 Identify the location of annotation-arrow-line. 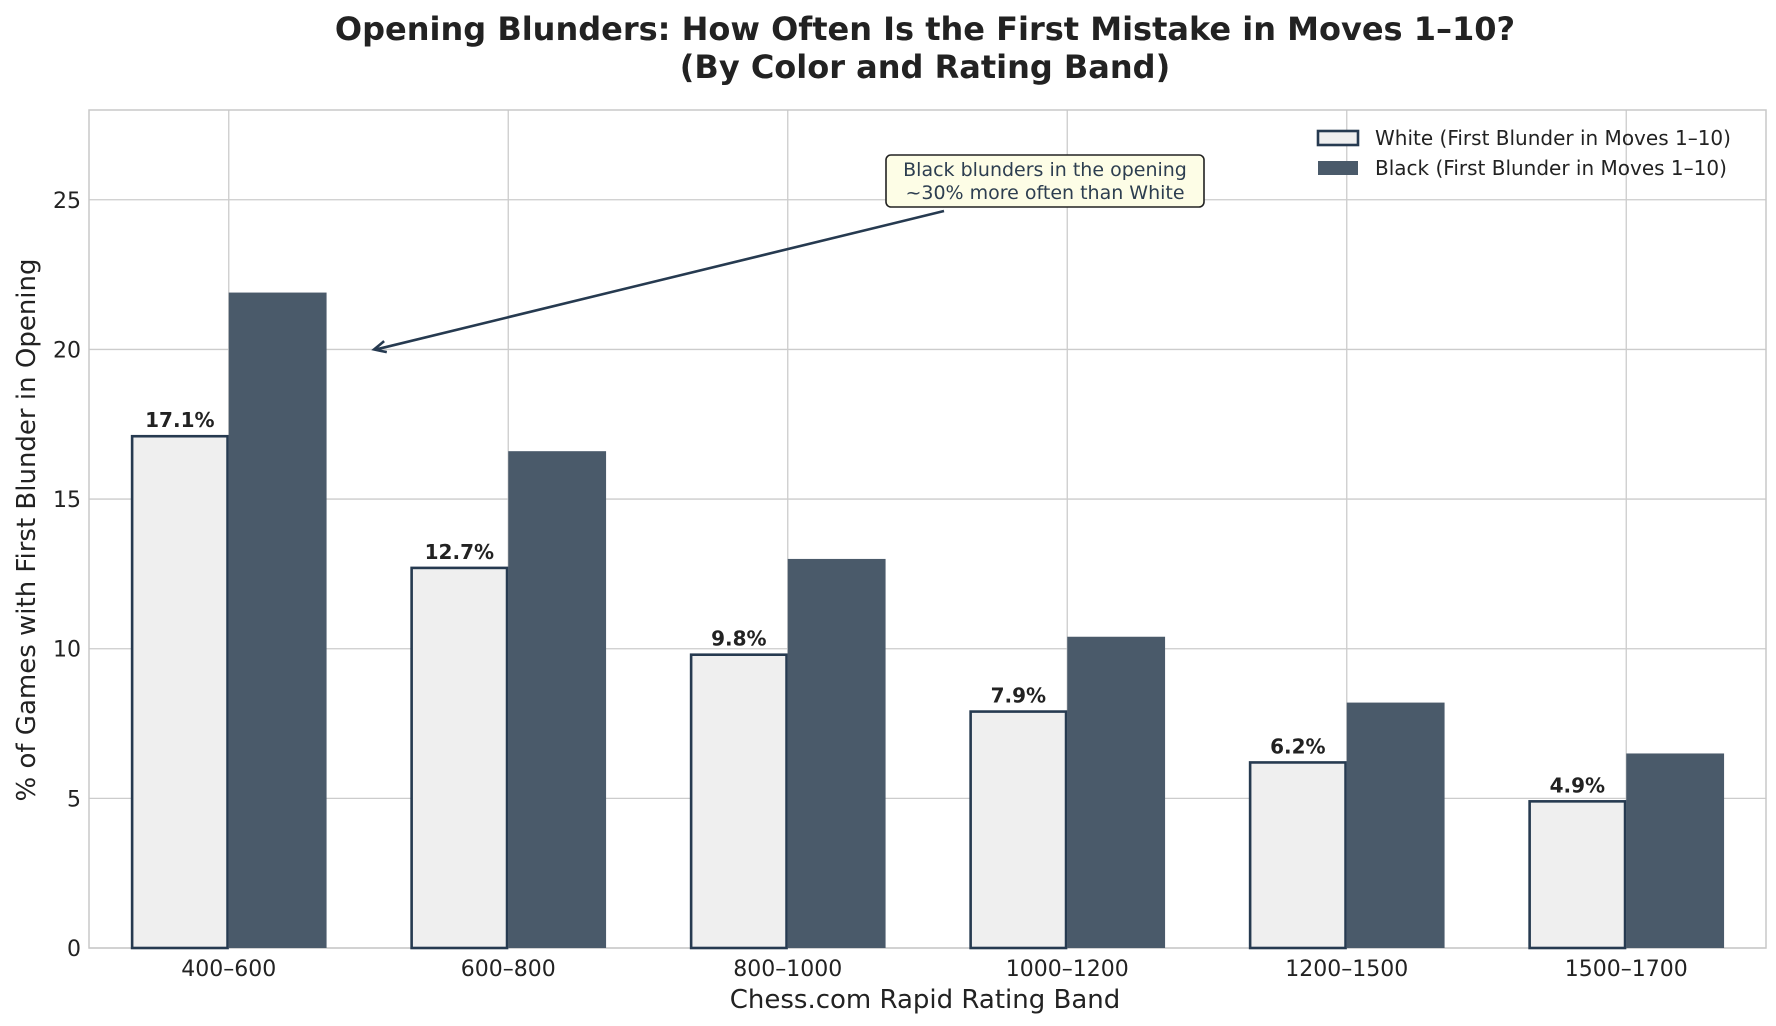
(660, 280).